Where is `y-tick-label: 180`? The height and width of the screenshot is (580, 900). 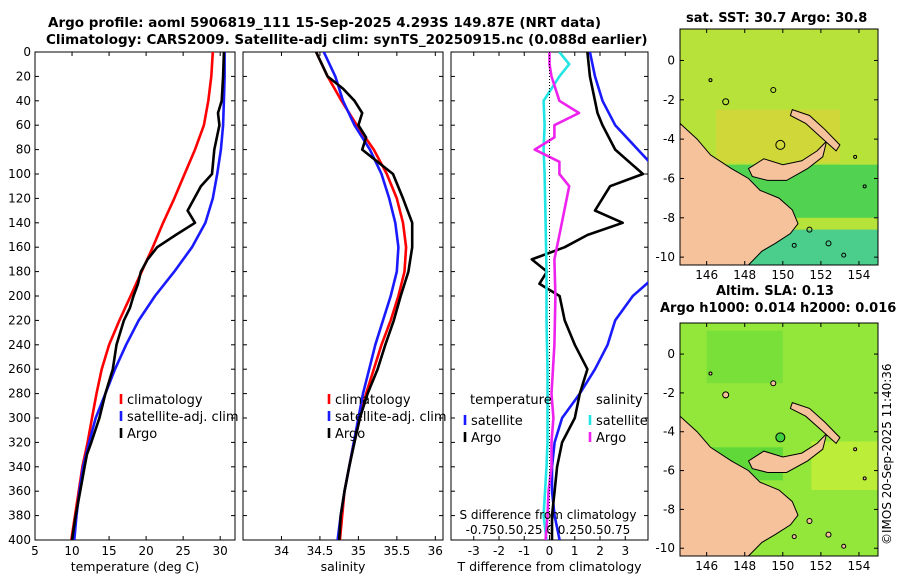 y-tick-label: 180 is located at coordinates (19, 272).